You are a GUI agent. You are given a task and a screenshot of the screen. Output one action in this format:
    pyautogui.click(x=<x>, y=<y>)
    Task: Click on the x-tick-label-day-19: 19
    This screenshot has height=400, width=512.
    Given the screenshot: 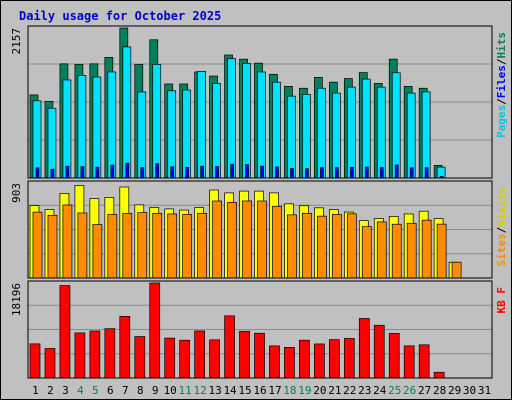 What is the action you would take?
    pyautogui.click(x=304, y=390)
    